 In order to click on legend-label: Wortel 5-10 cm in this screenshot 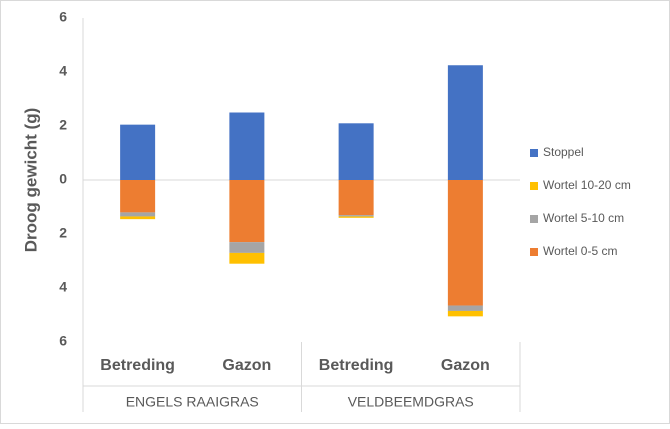, I will do `click(583, 218)`.